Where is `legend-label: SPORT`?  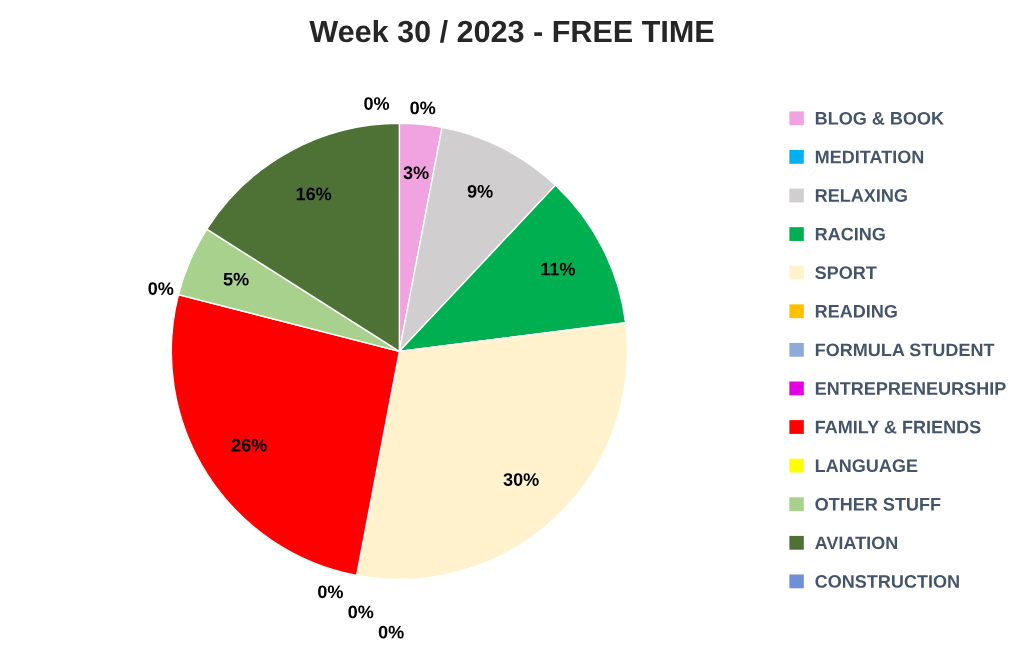
legend-label: SPORT is located at coordinates (846, 273).